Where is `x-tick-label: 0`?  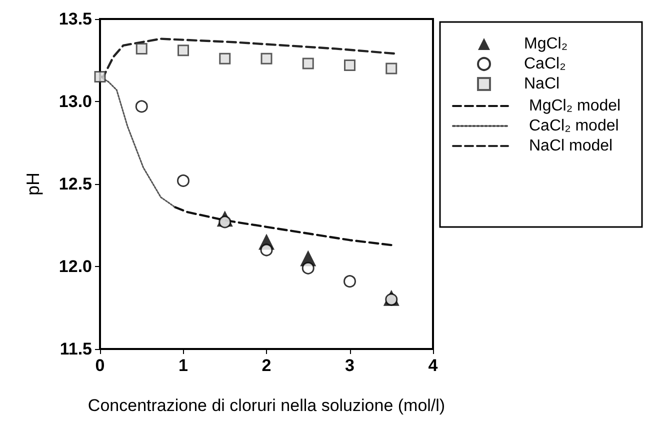
x-tick-label: 0 is located at coordinates (100, 365).